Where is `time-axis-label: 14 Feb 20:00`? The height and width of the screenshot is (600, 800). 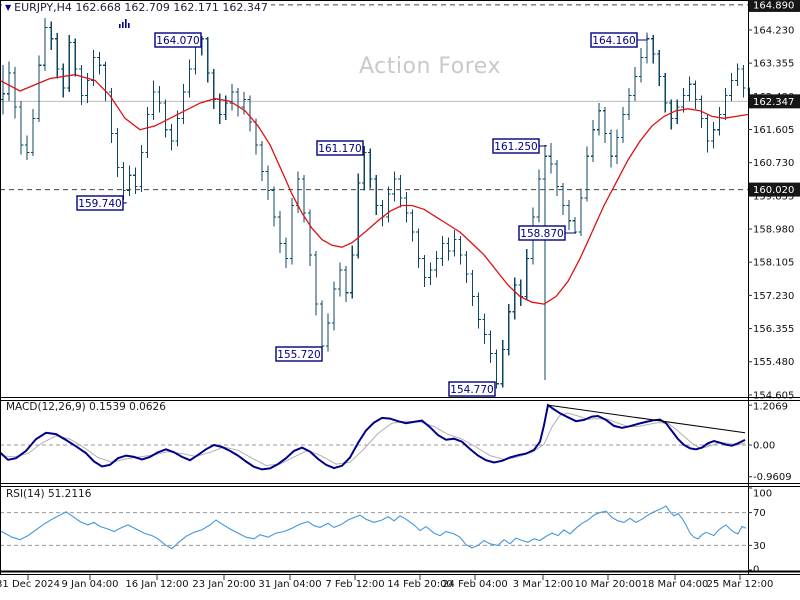
time-axis-label: 14 Feb 20:00 is located at coordinates (420, 584).